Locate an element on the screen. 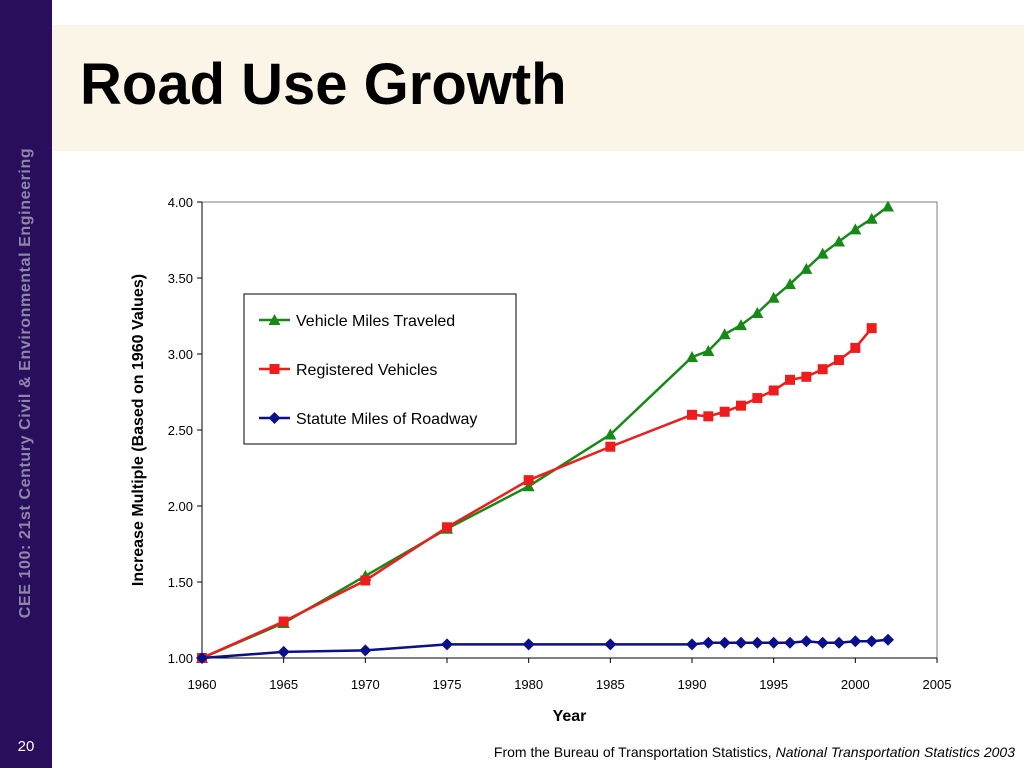 This screenshot has height=768, width=1024. x-tick-label: 1975 is located at coordinates (447, 684).